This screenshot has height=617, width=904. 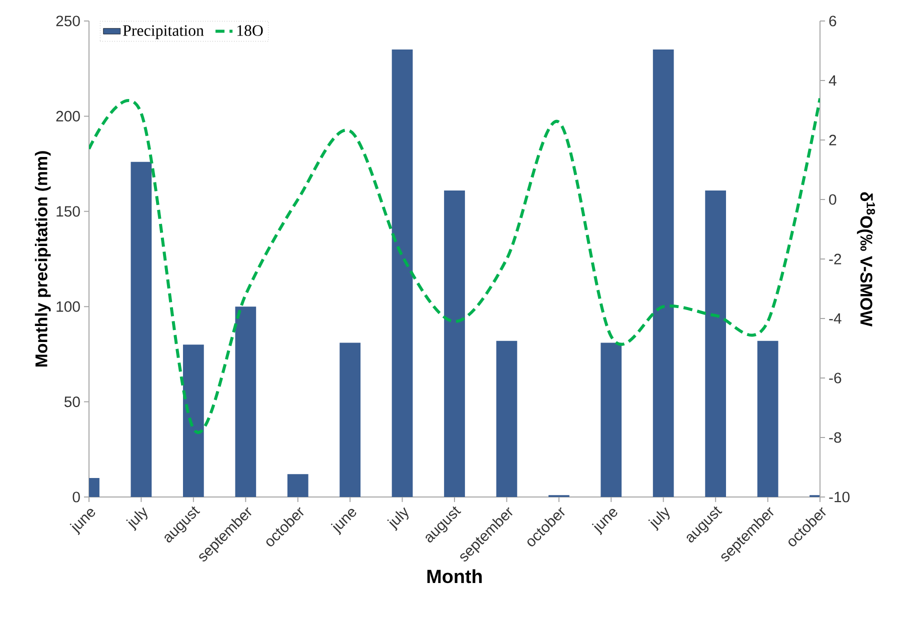 I want to click on y-tick-label: 100, so click(x=68, y=306).